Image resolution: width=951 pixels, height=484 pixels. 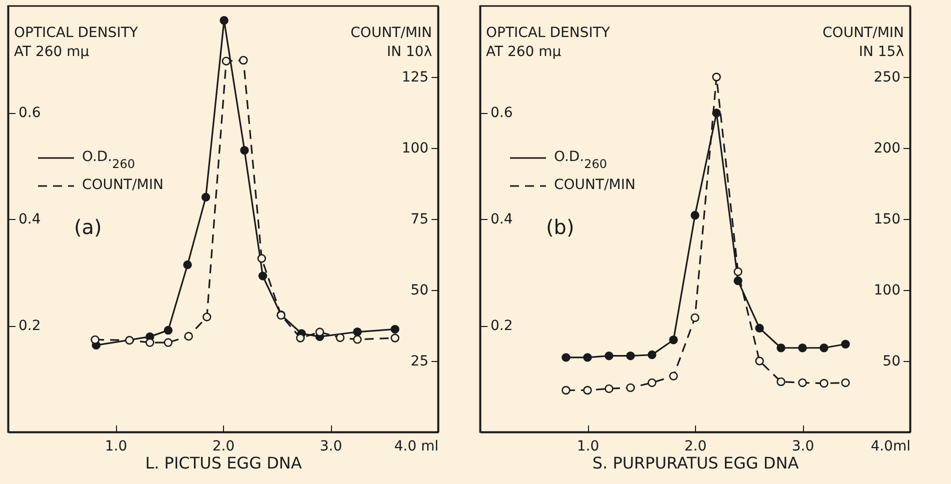 What do you see at coordinates (887, 220) in the screenshot?
I see `y2-tick-label: 150` at bounding box center [887, 220].